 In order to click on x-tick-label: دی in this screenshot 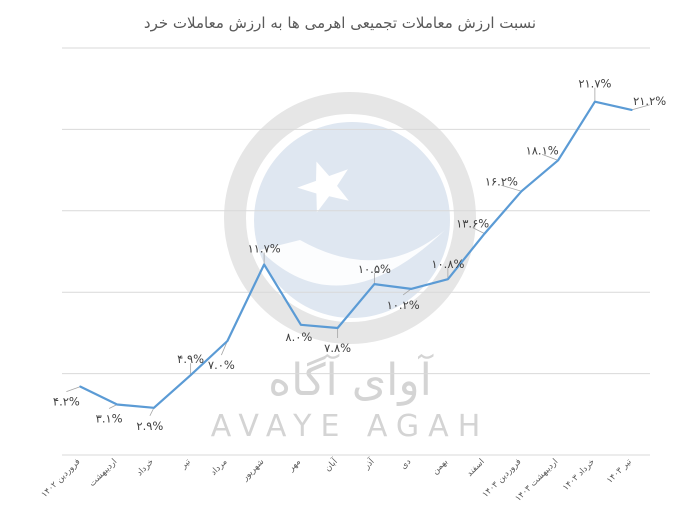, I will do `click(406, 464)`.